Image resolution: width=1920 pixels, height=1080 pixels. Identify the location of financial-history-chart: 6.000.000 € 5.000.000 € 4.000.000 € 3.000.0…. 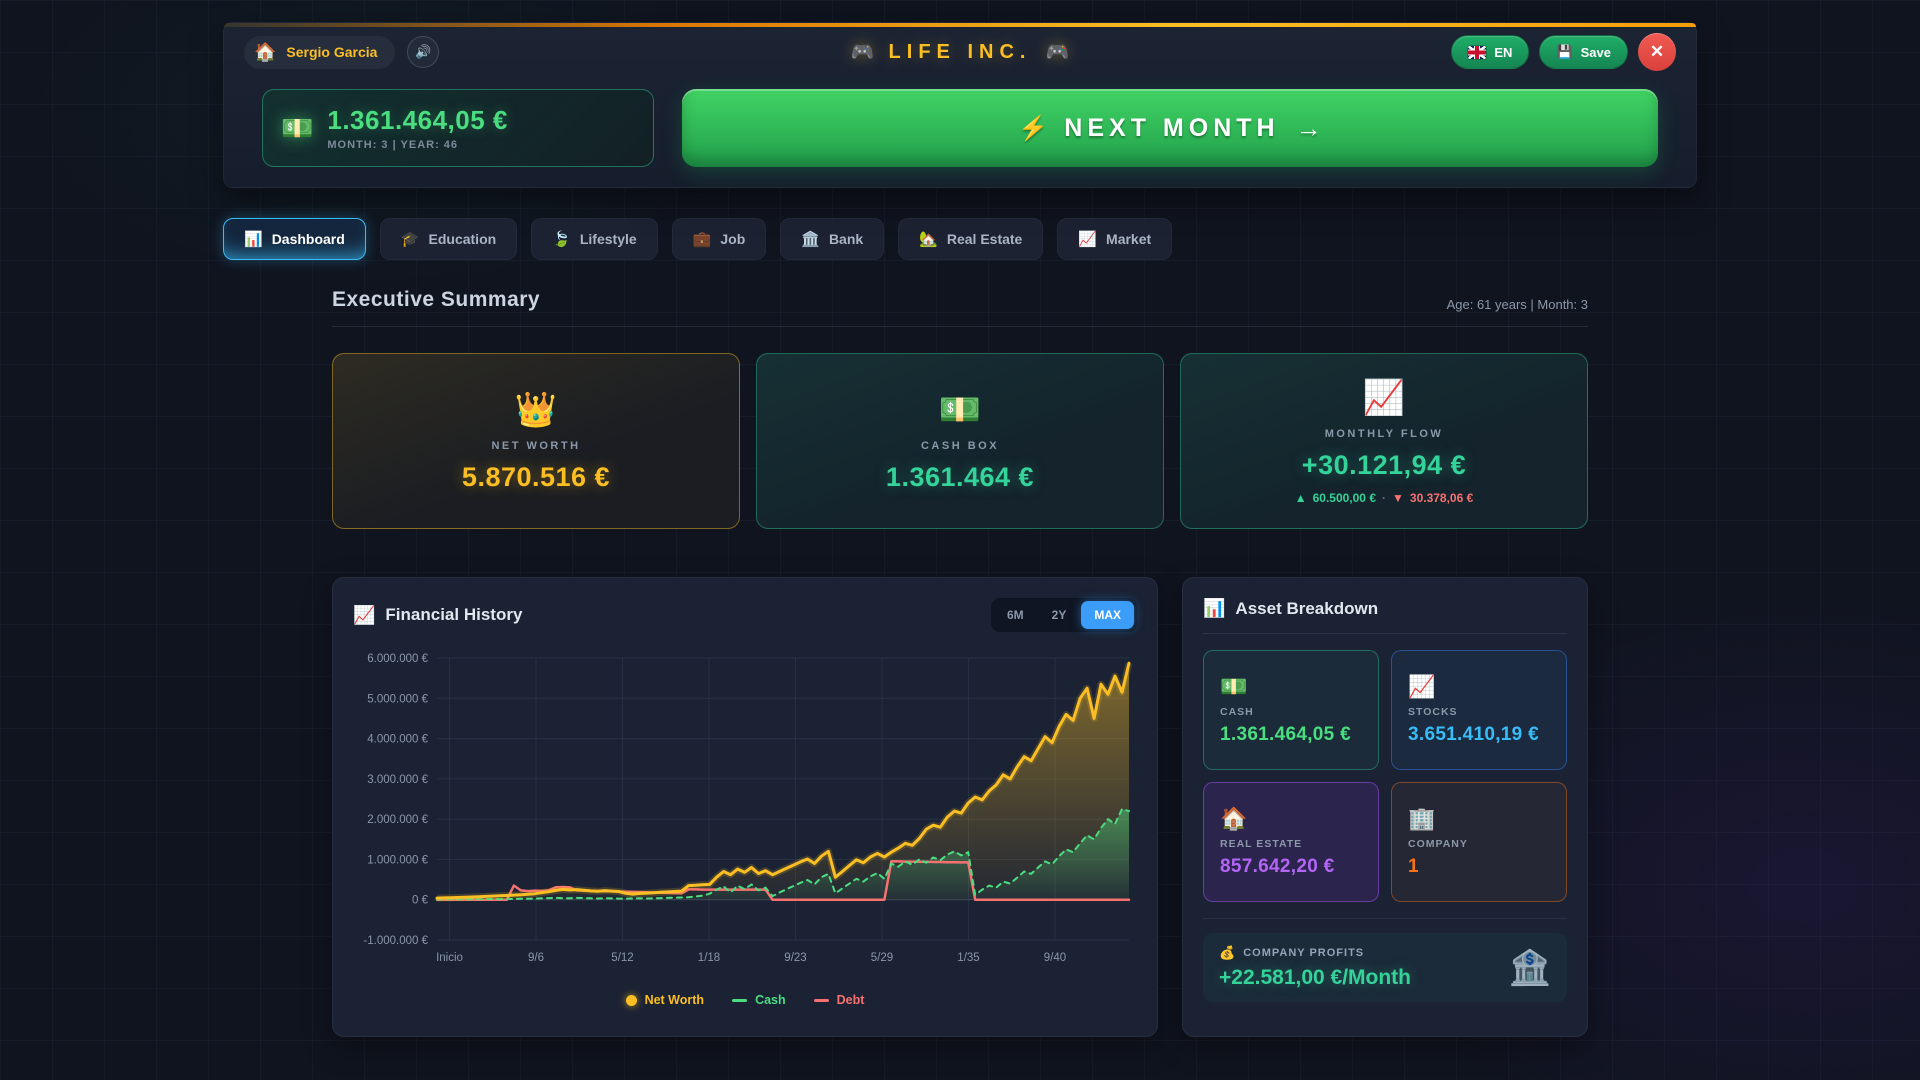
(745, 813).